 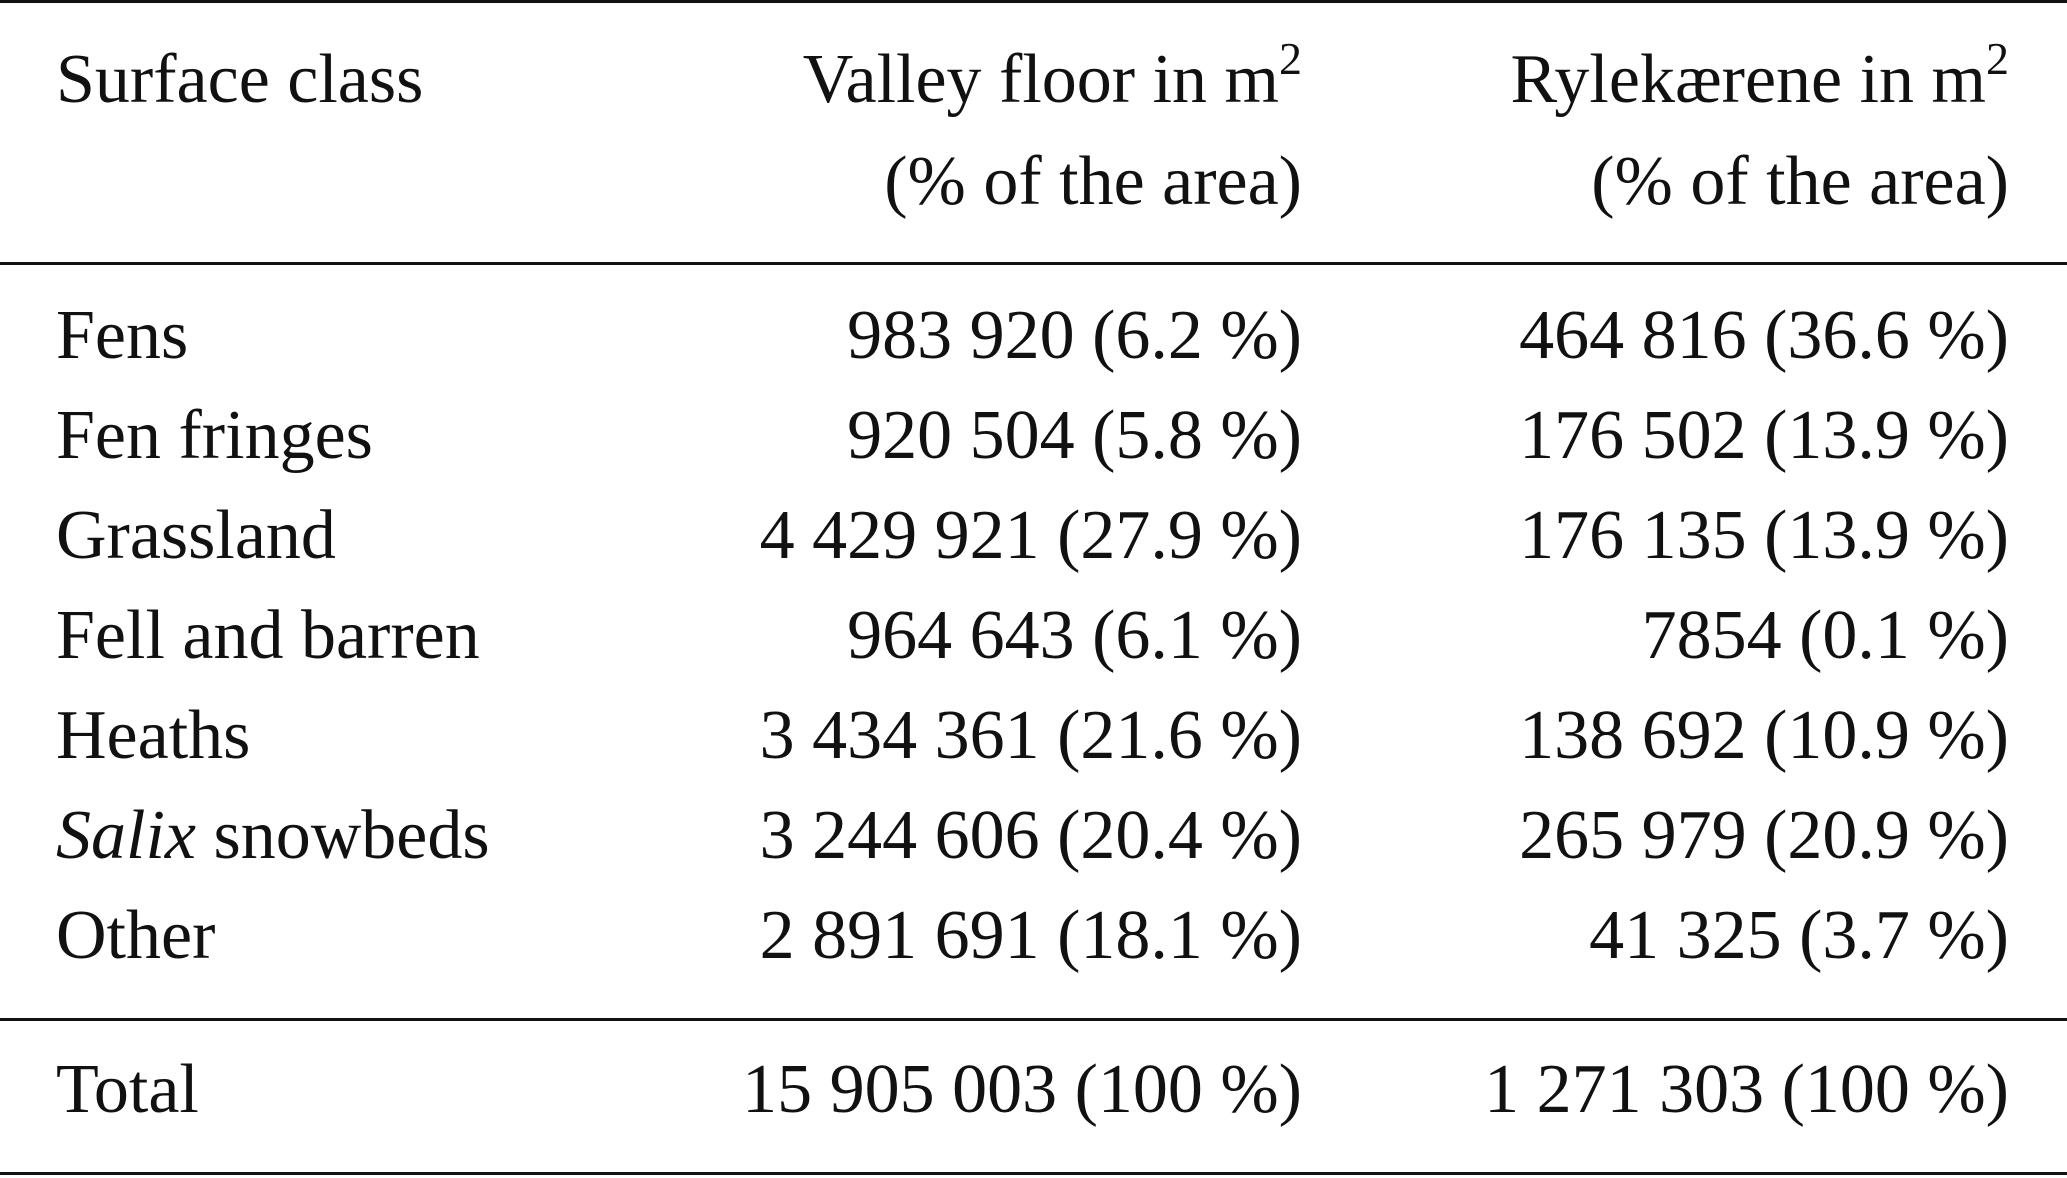 I want to click on header-valley-floor: Valley floor in m2, so click(x=1052, y=80).